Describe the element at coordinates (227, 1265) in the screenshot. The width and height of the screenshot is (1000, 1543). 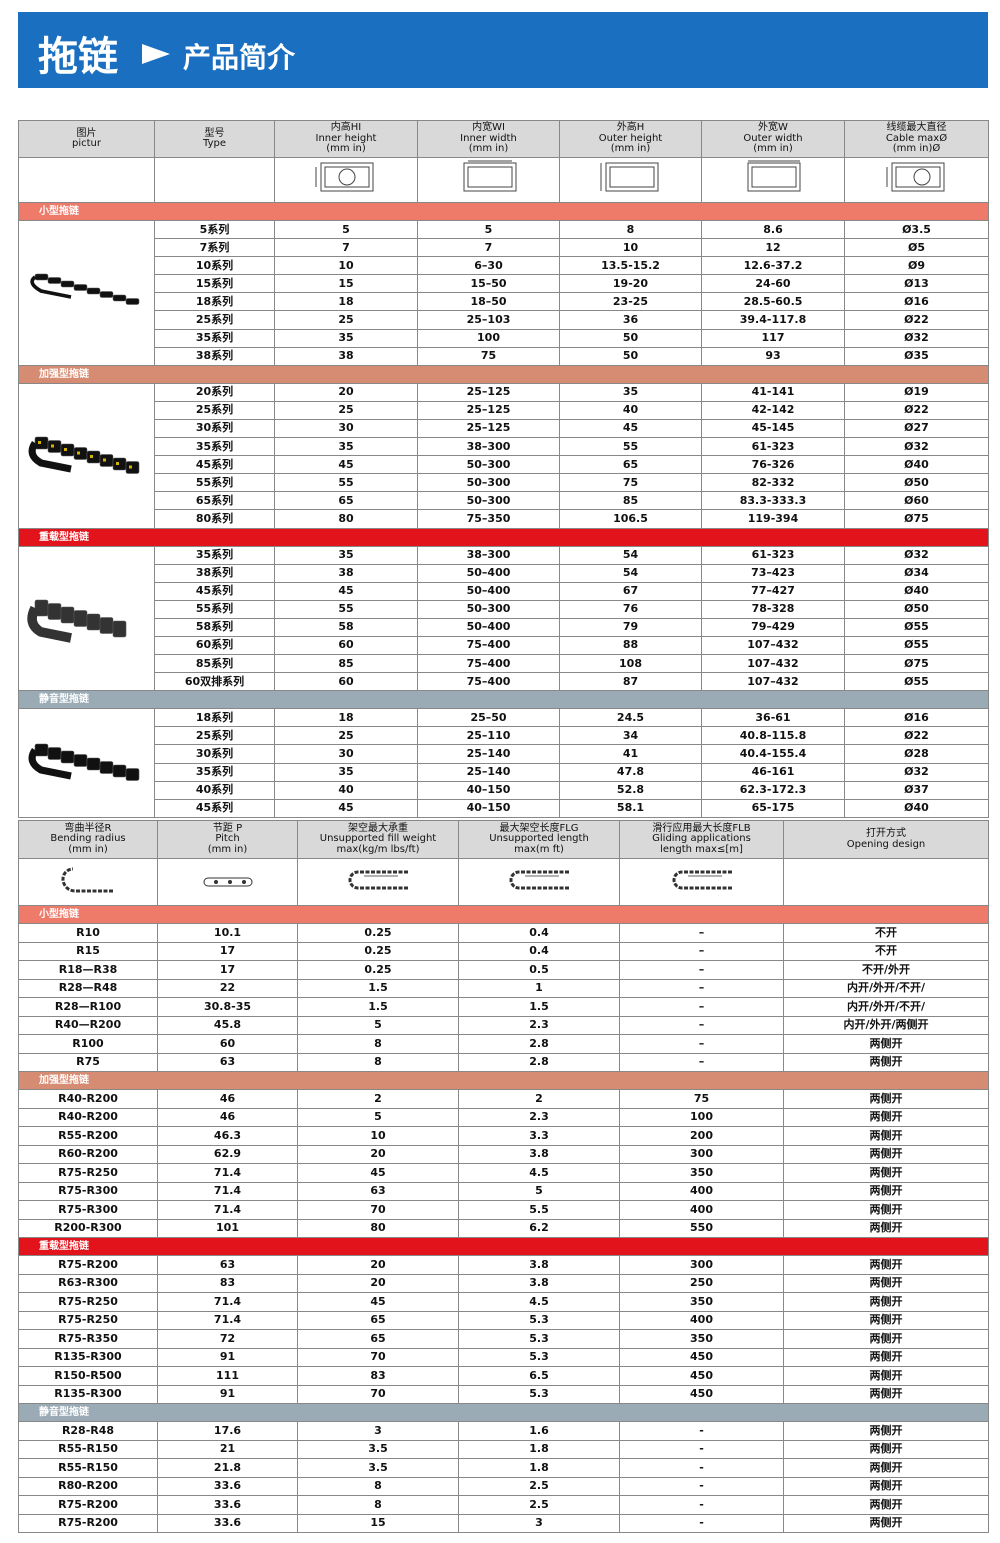
I see `cell: 63` at that location.